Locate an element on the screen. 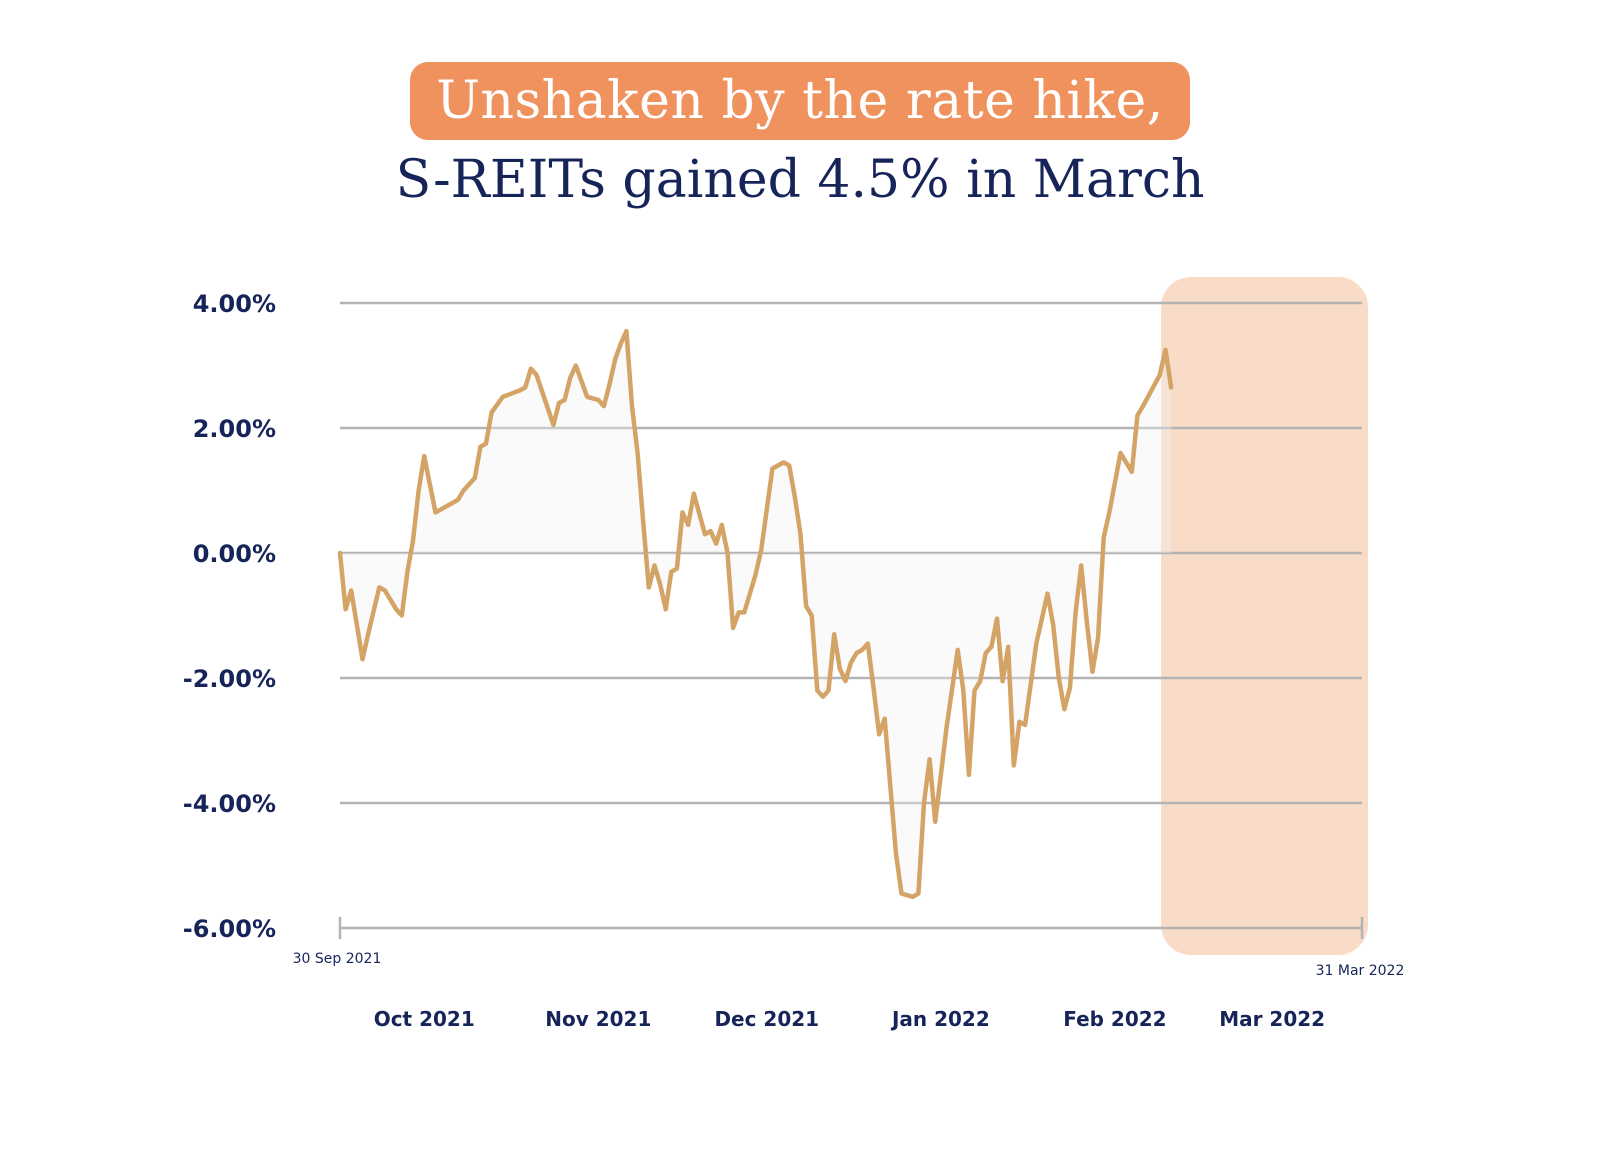 Image resolution: width=1600 pixels, height=1150 pixels. x-tick-label: Feb 2022 is located at coordinates (1114, 1019).